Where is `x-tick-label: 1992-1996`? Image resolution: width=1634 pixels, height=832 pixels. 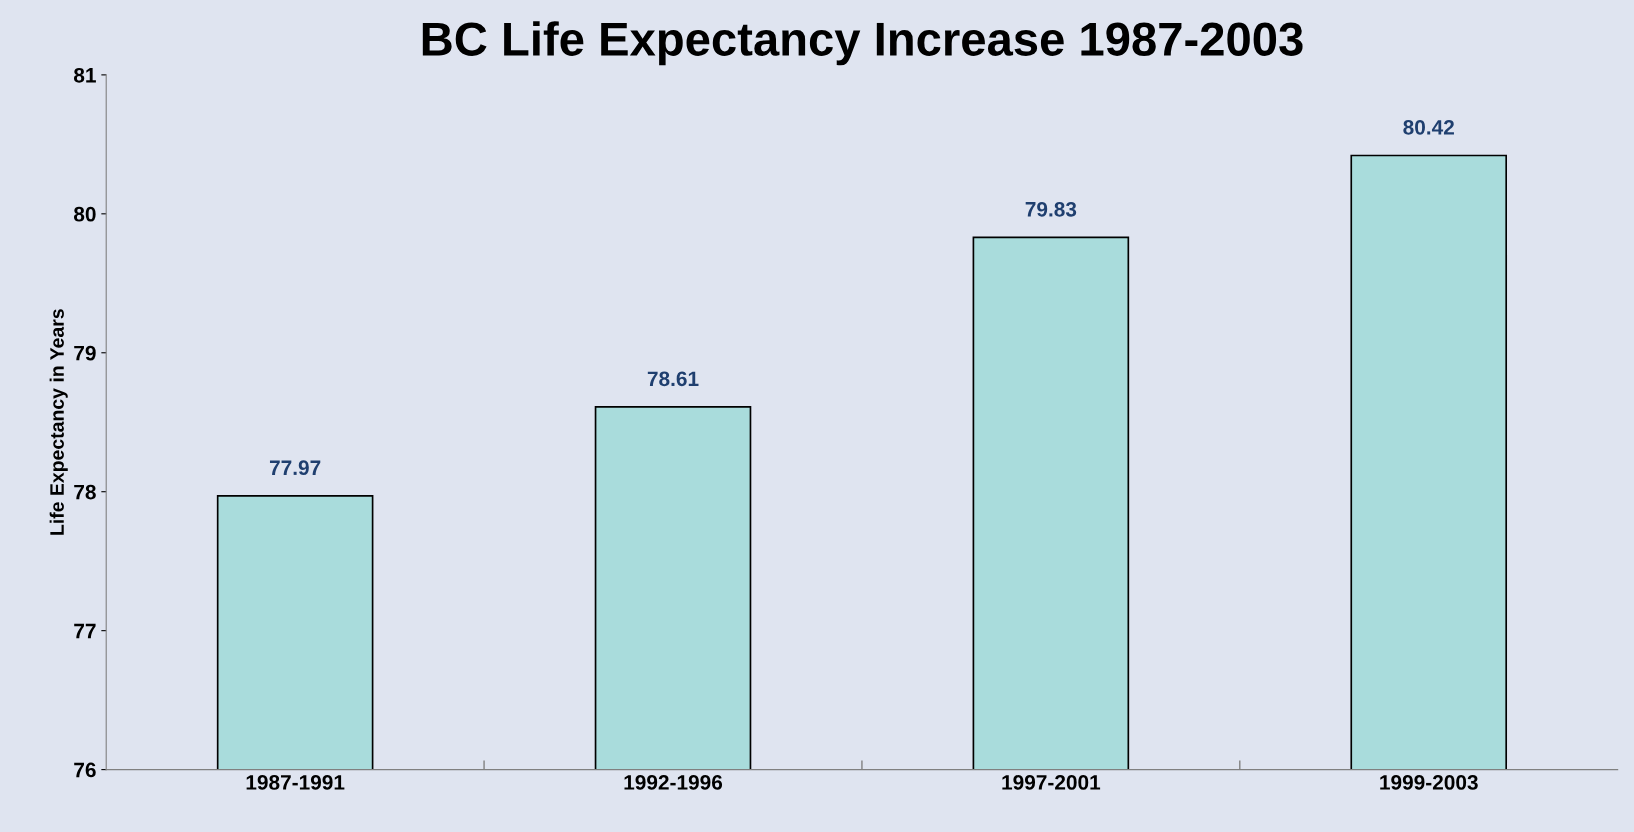 x-tick-label: 1992-1996 is located at coordinates (673, 782).